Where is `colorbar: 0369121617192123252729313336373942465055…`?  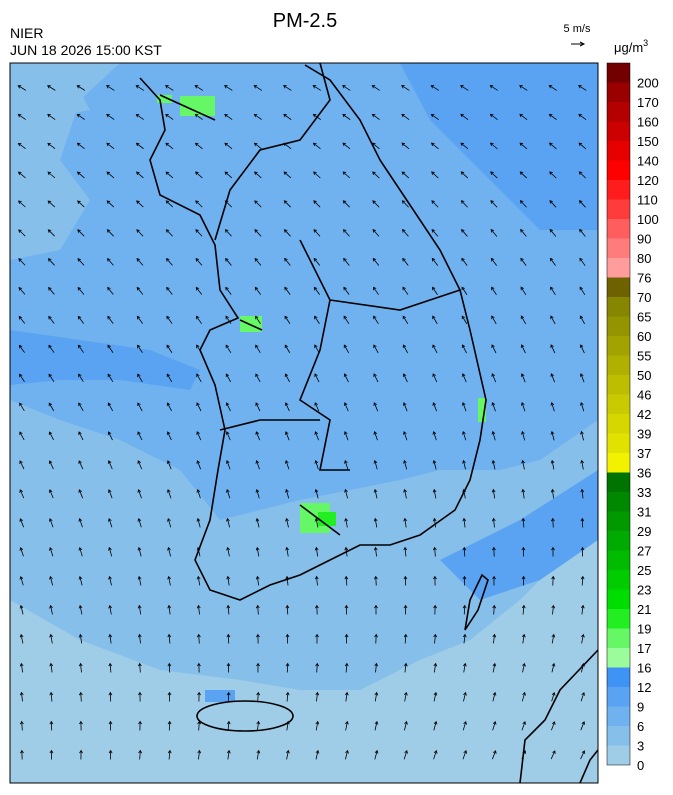
colorbar: 0369121617192123252729313336373942465055… is located at coordinates (632, 417).